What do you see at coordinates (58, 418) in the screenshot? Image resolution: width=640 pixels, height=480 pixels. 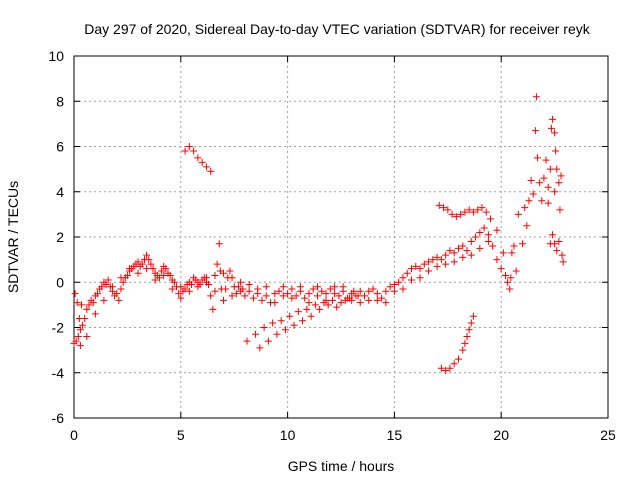 I see `y-tick-label: -6` at bounding box center [58, 418].